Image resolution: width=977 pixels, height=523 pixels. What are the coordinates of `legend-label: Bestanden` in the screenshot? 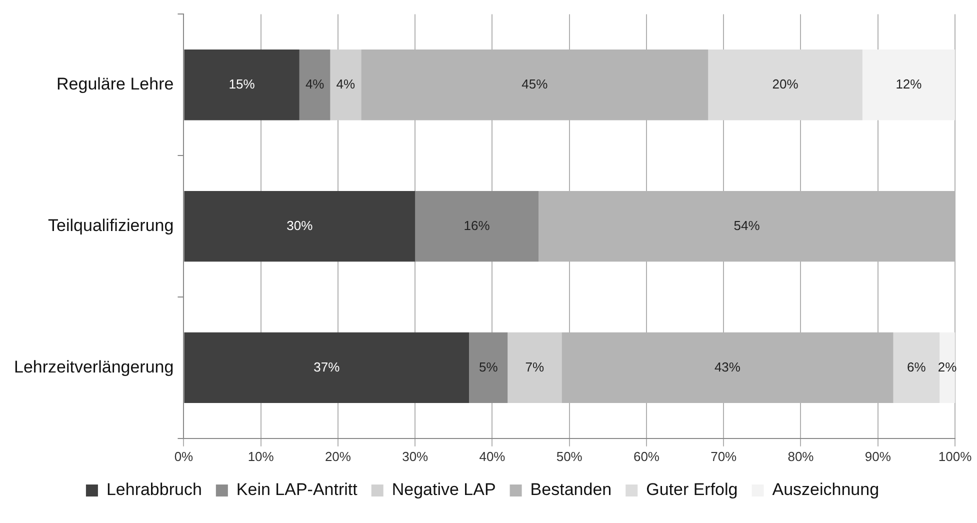 It's located at (571, 490).